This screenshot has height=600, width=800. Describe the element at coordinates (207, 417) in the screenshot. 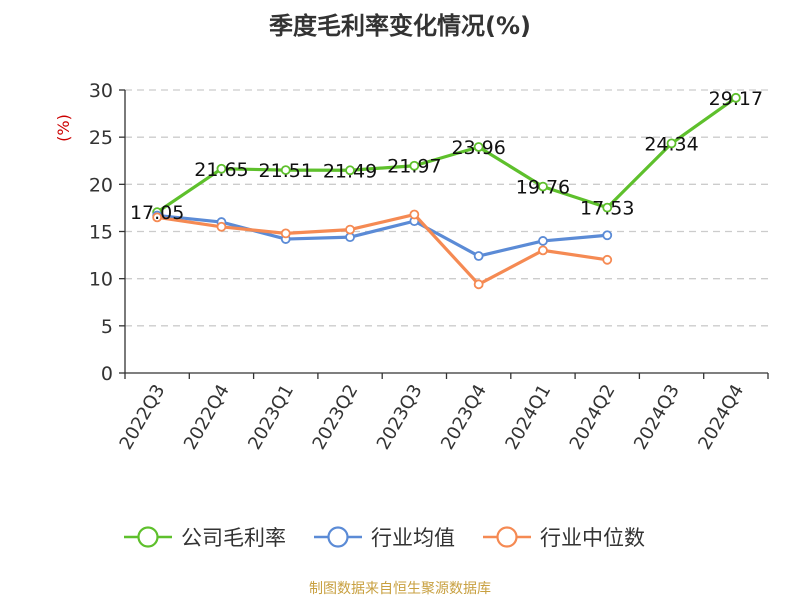

I see `x-tick-label: 2022Q4` at that location.